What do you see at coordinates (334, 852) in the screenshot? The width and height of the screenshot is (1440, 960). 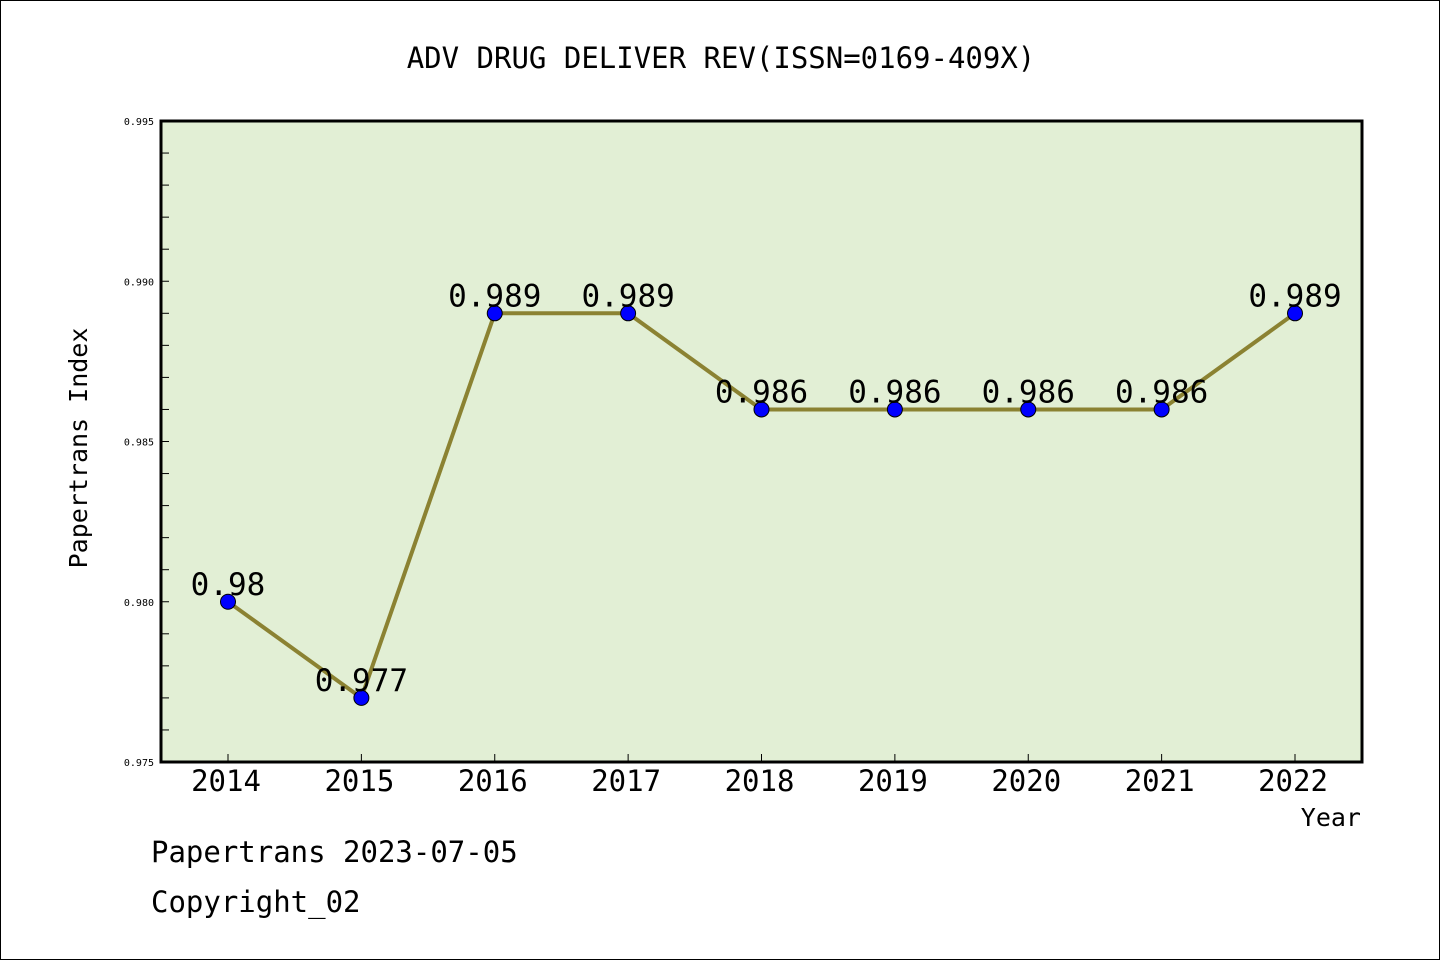 I see `footer-date: Papertrans 2023-07-05` at bounding box center [334, 852].